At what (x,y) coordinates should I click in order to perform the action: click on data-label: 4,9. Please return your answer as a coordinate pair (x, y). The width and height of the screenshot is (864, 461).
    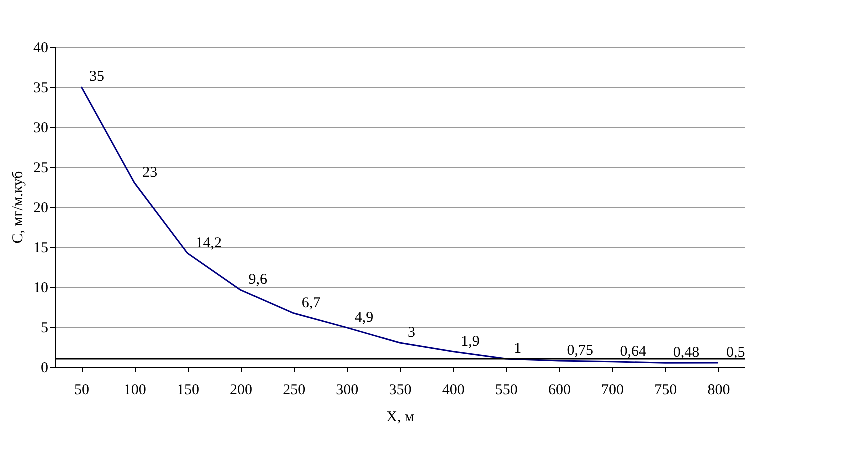
    Looking at the image, I should click on (364, 318).